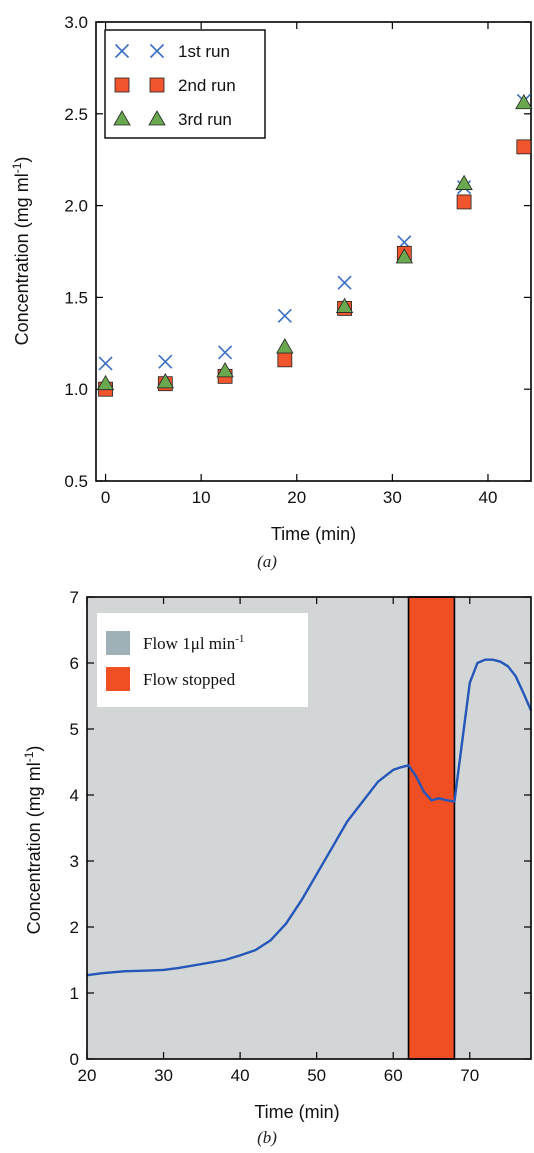 This screenshot has height=1153, width=534. Describe the element at coordinates (74, 597) in the screenshot. I see `y-tick-label-b: 7` at that location.